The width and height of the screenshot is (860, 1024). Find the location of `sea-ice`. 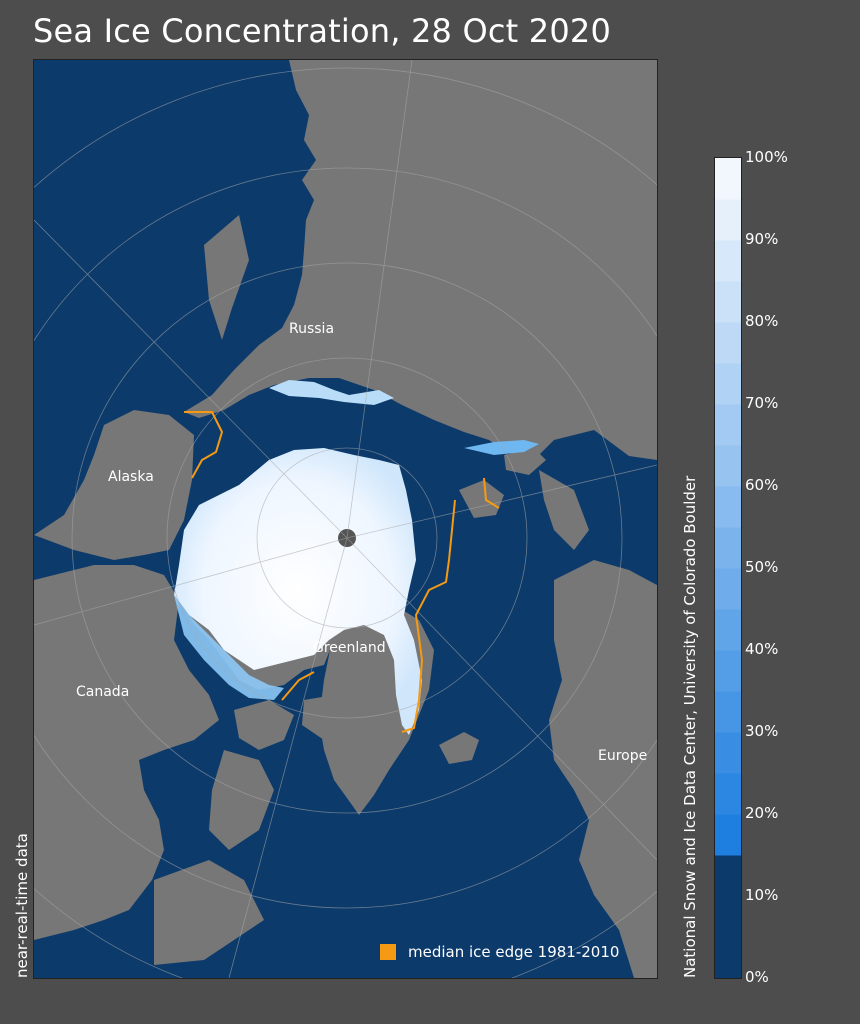

sea-ice is located at coordinates (356, 557).